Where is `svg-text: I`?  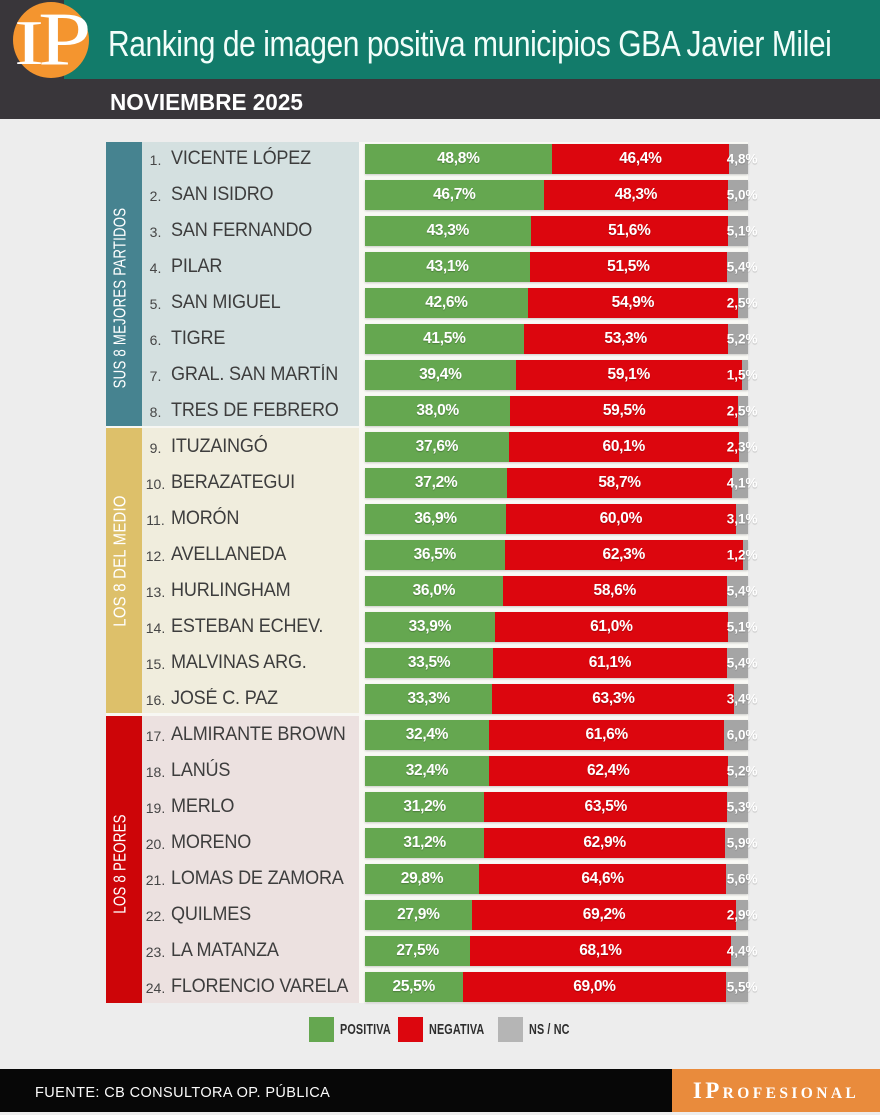
svg-text: I is located at coordinates (29, 42).